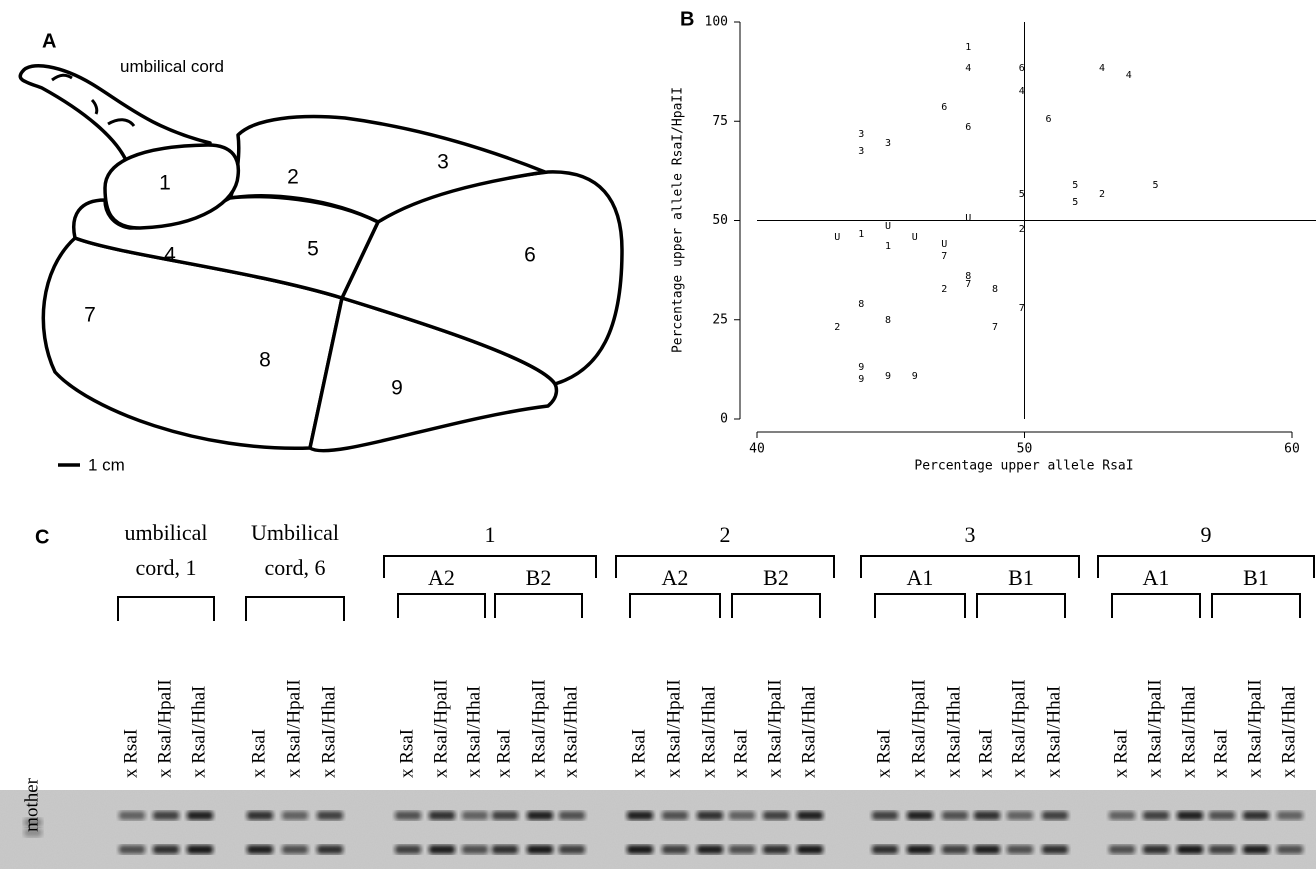  I want to click on panel-label: B, so click(687, 19).